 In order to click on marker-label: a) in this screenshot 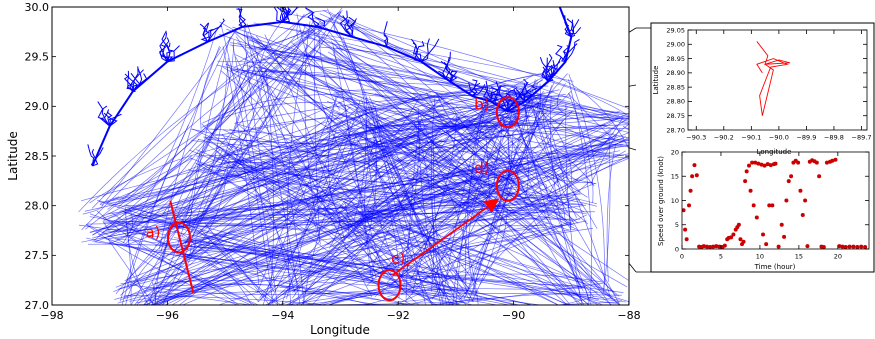, I will do `click(152, 232)`.